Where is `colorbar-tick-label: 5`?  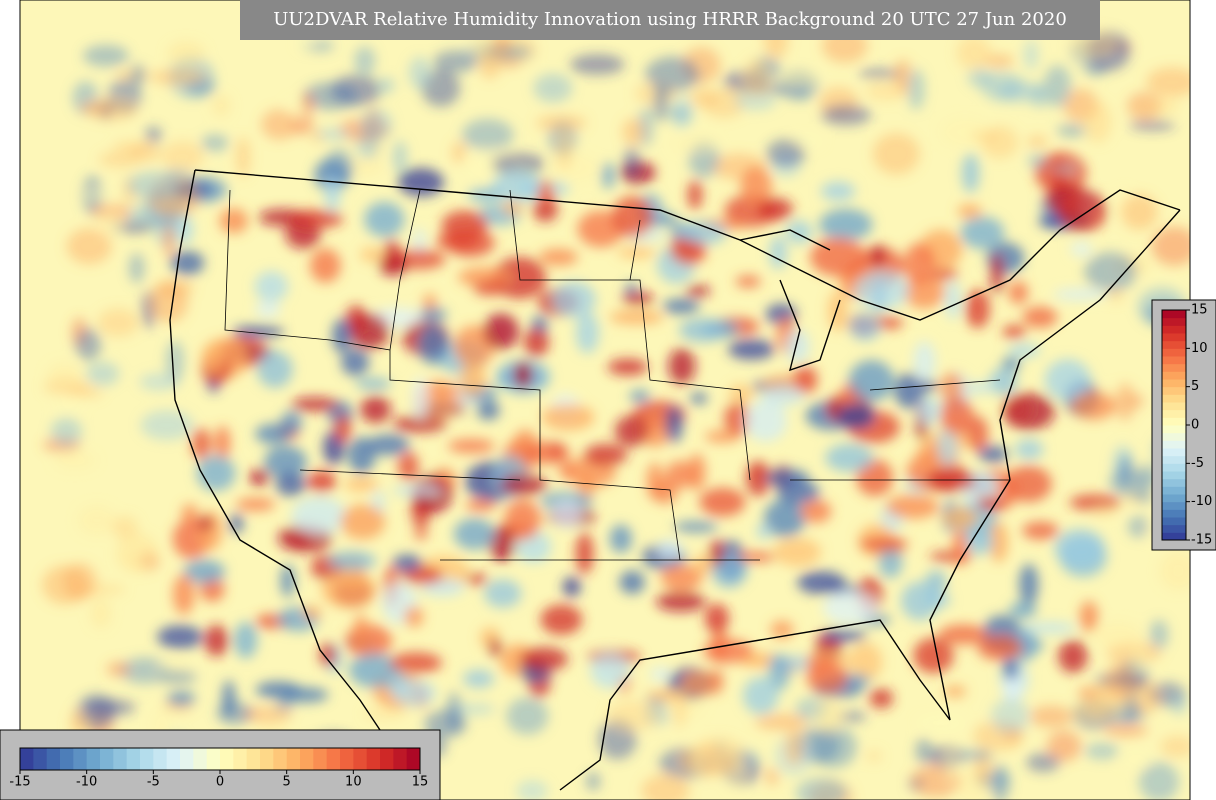
colorbar-tick-label: 5 is located at coordinates (287, 782).